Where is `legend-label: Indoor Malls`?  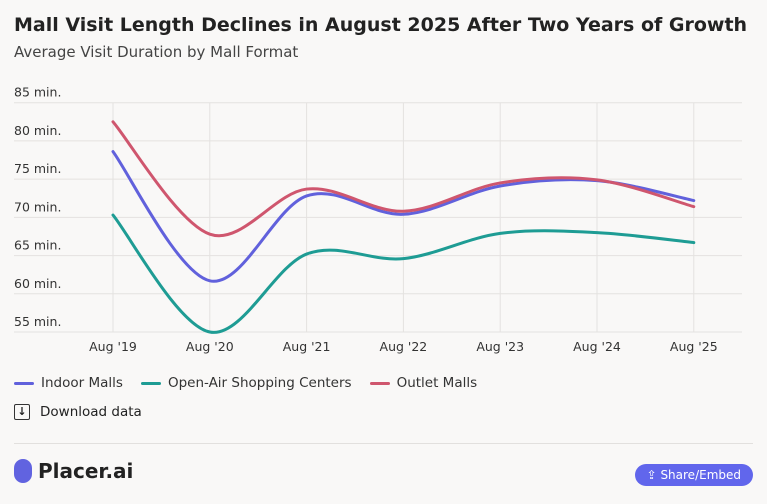 legend-label: Indoor Malls is located at coordinates (82, 383).